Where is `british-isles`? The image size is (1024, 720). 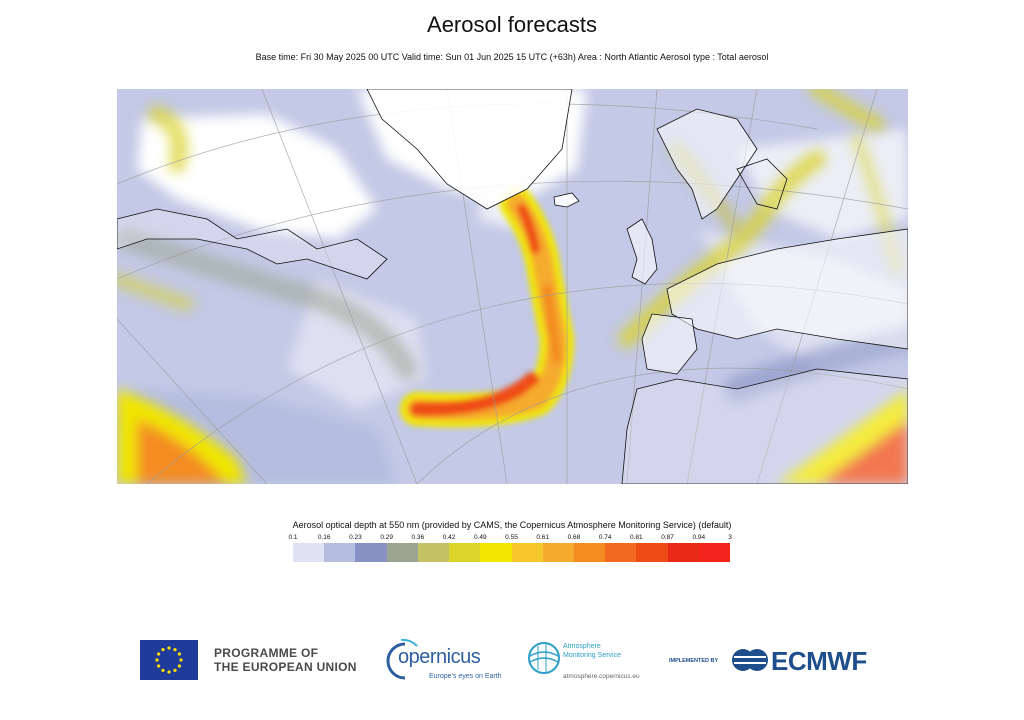 british-isles is located at coordinates (642, 251).